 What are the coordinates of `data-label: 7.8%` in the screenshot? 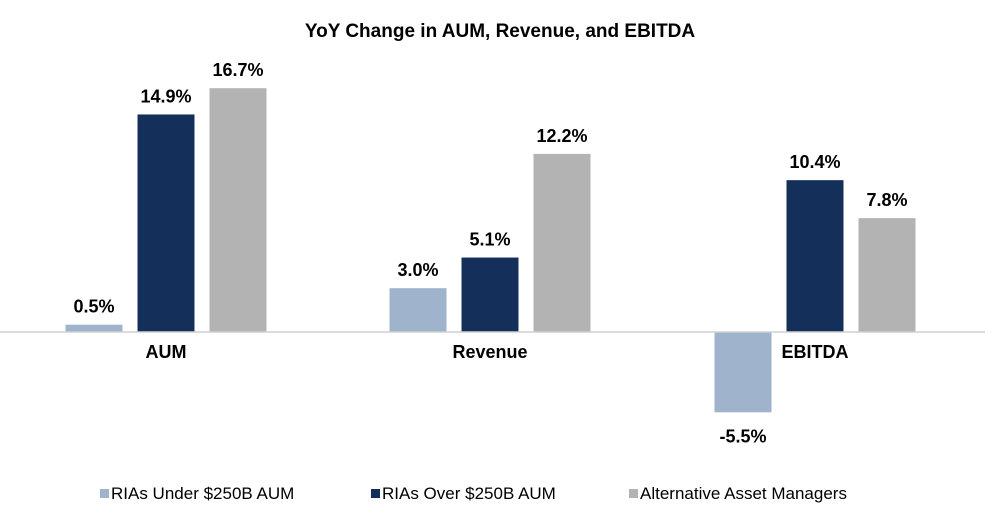 It's located at (886, 200).